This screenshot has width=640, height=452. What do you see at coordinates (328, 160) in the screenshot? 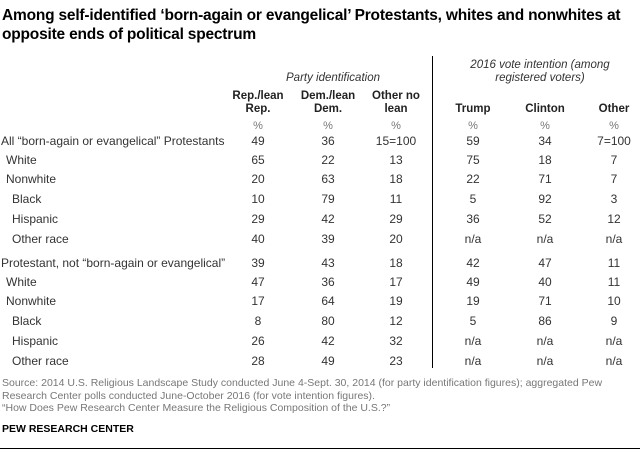
I see `table-cell: 22` at bounding box center [328, 160].